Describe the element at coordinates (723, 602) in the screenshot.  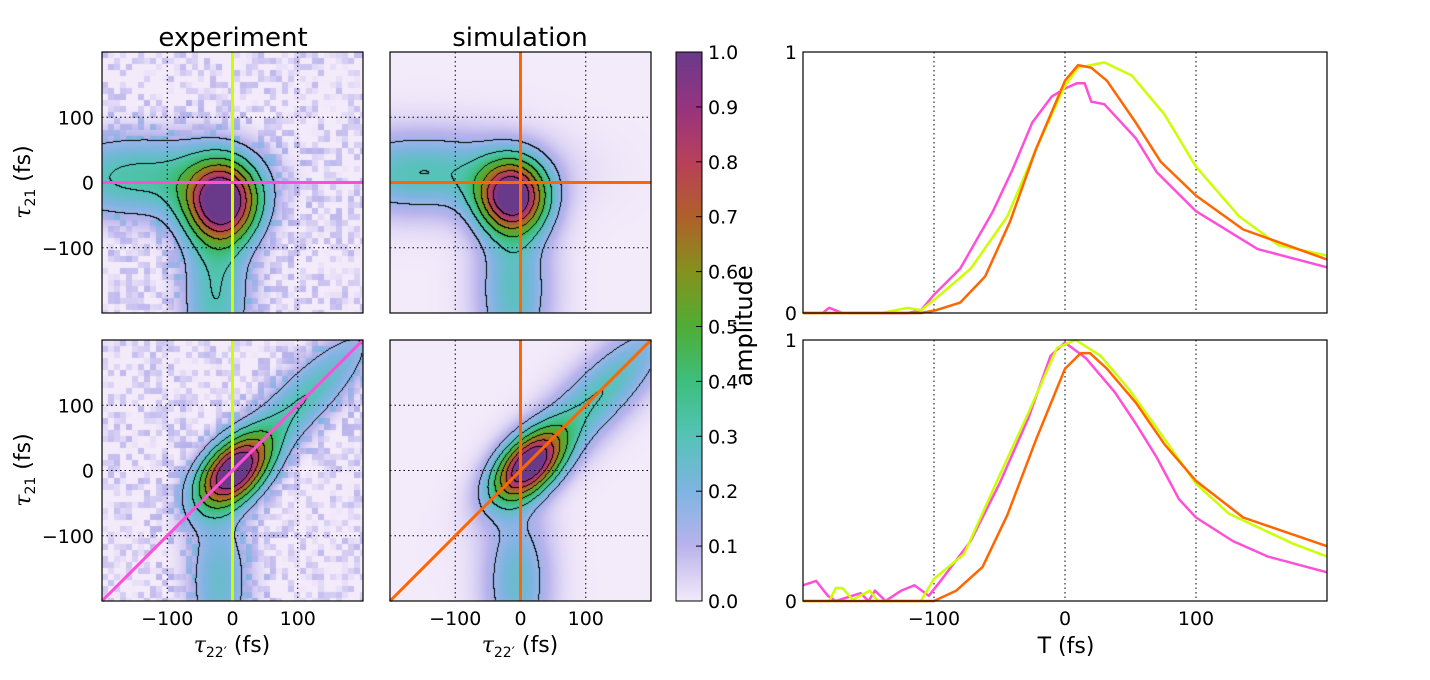
I see `colorbar-tick-label: 0.0` at that location.